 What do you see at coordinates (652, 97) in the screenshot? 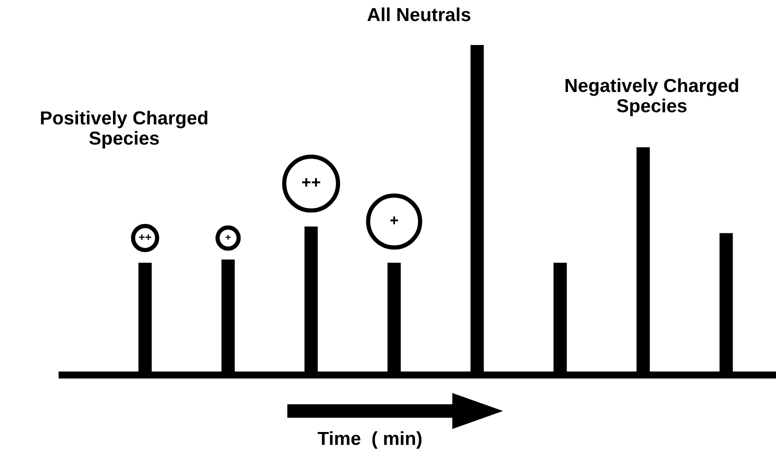
I see `annotation: Negatively Charged Species` at bounding box center [652, 97].